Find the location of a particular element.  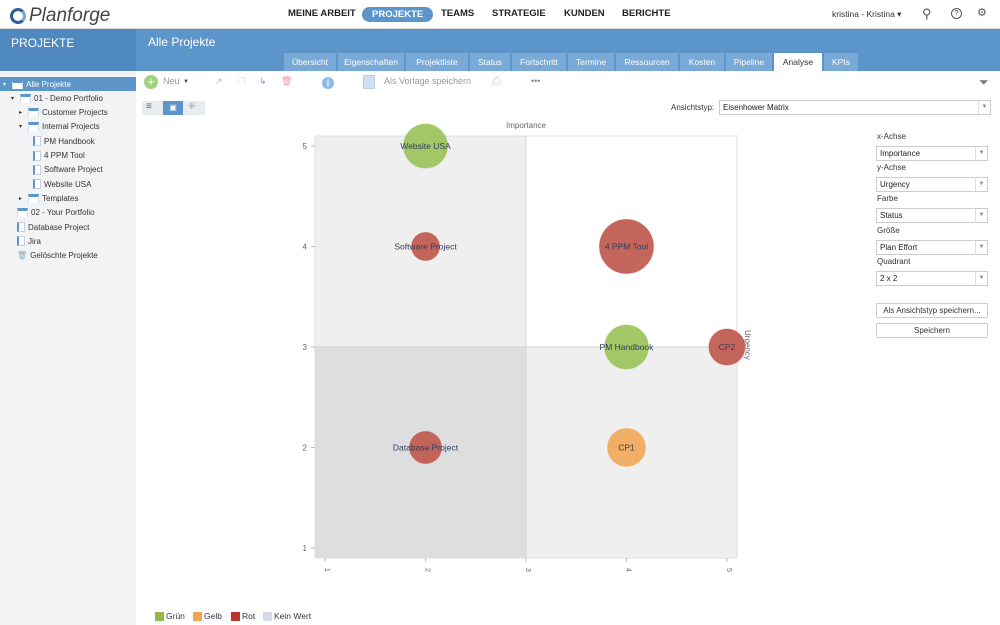

sidebar-item: 4 PPM Tool is located at coordinates (42, 156).